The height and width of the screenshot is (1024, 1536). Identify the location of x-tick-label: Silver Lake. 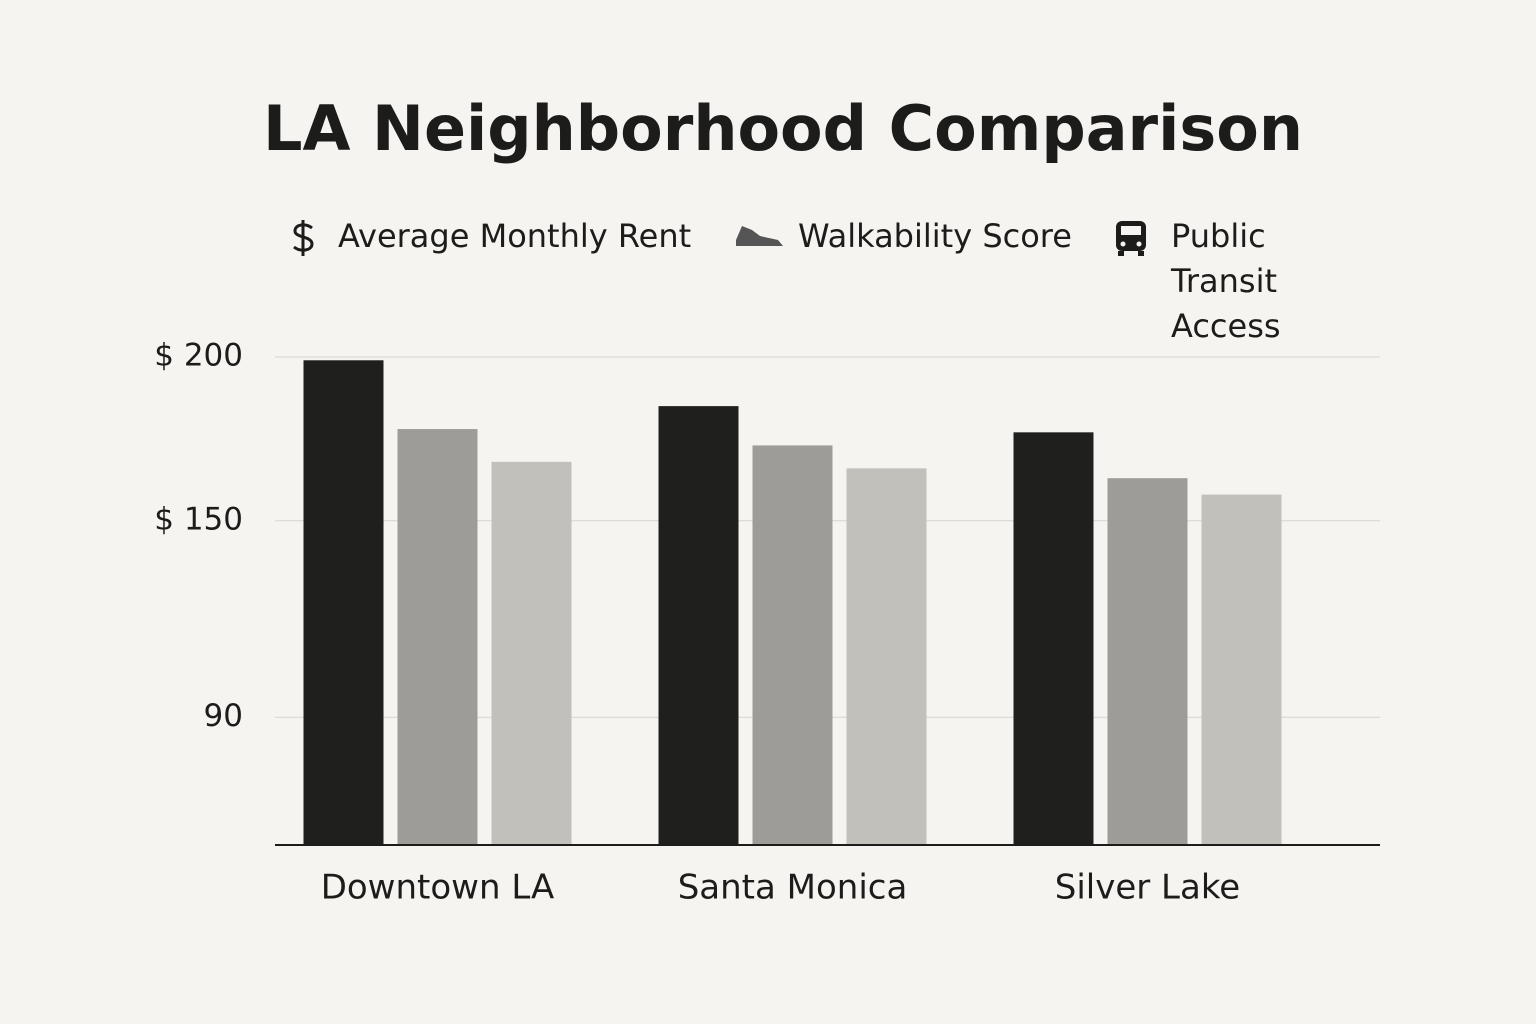
(1147, 888).